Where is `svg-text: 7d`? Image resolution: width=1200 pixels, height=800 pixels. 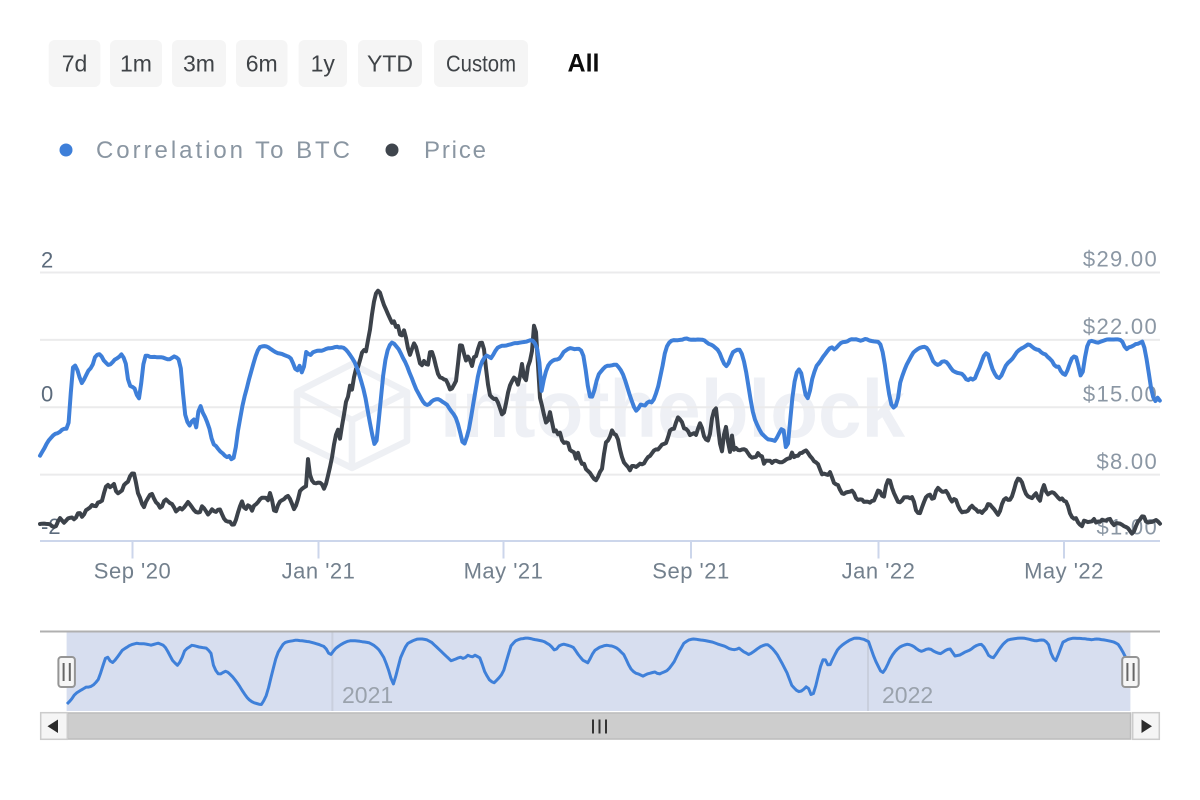
svg-text: 7d is located at coordinates (75, 64).